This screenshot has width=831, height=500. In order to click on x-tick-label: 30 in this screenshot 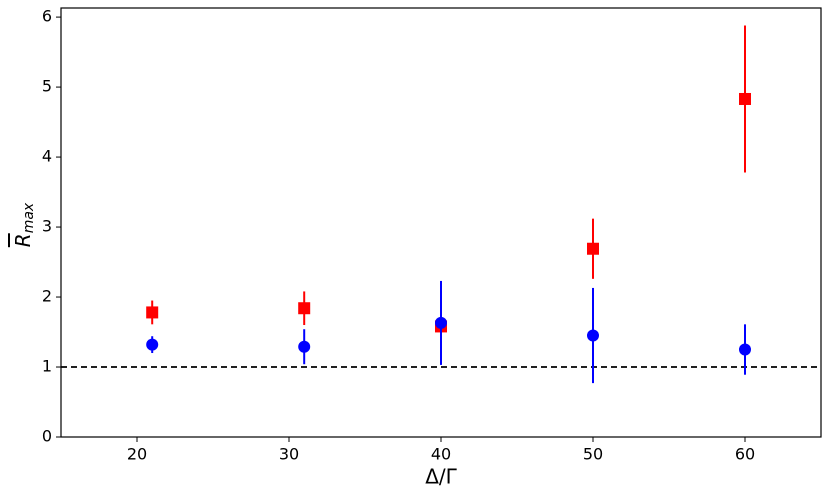, I will do `click(289, 454)`.